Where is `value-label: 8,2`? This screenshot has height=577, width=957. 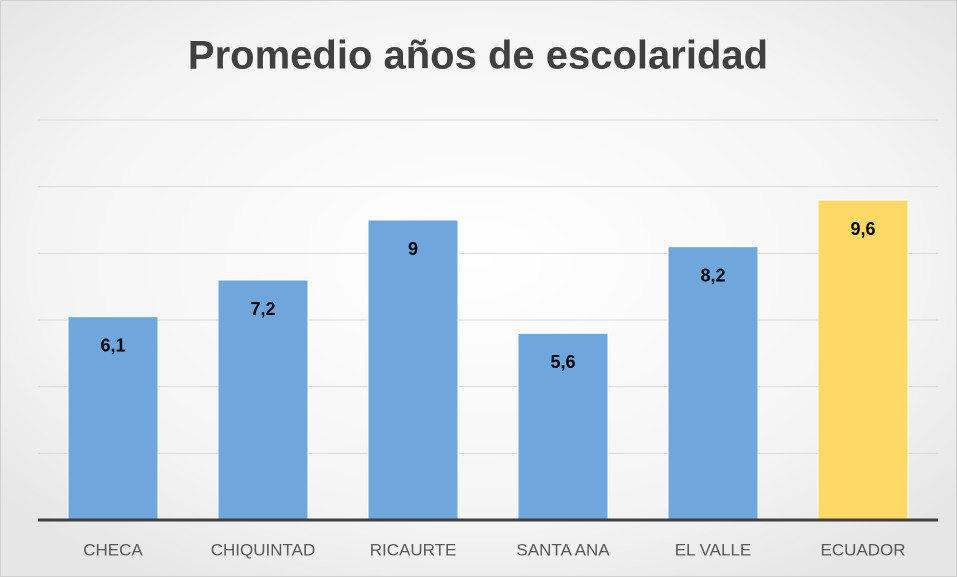 value-label: 8,2 is located at coordinates (712, 275).